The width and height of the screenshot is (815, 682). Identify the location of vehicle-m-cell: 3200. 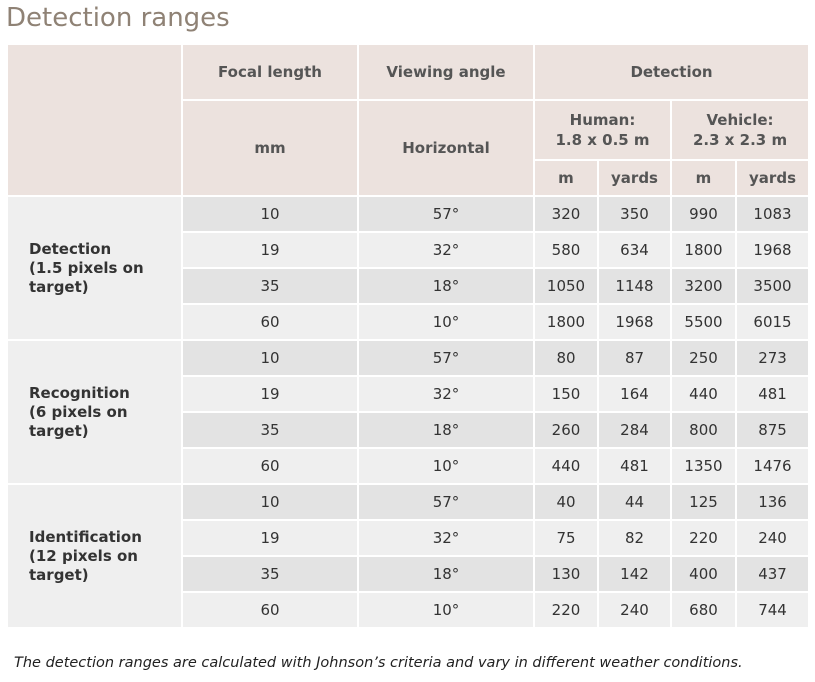
(703, 286).